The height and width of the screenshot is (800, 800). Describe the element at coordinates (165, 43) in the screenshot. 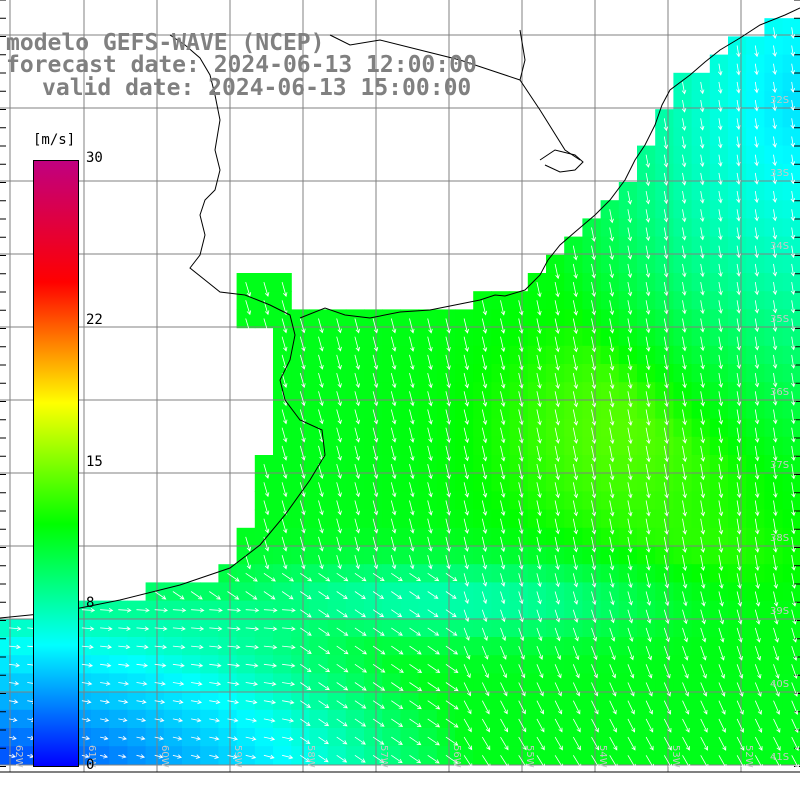

I see `title-model: modelo GEFS-WAVE (NCEP)` at that location.